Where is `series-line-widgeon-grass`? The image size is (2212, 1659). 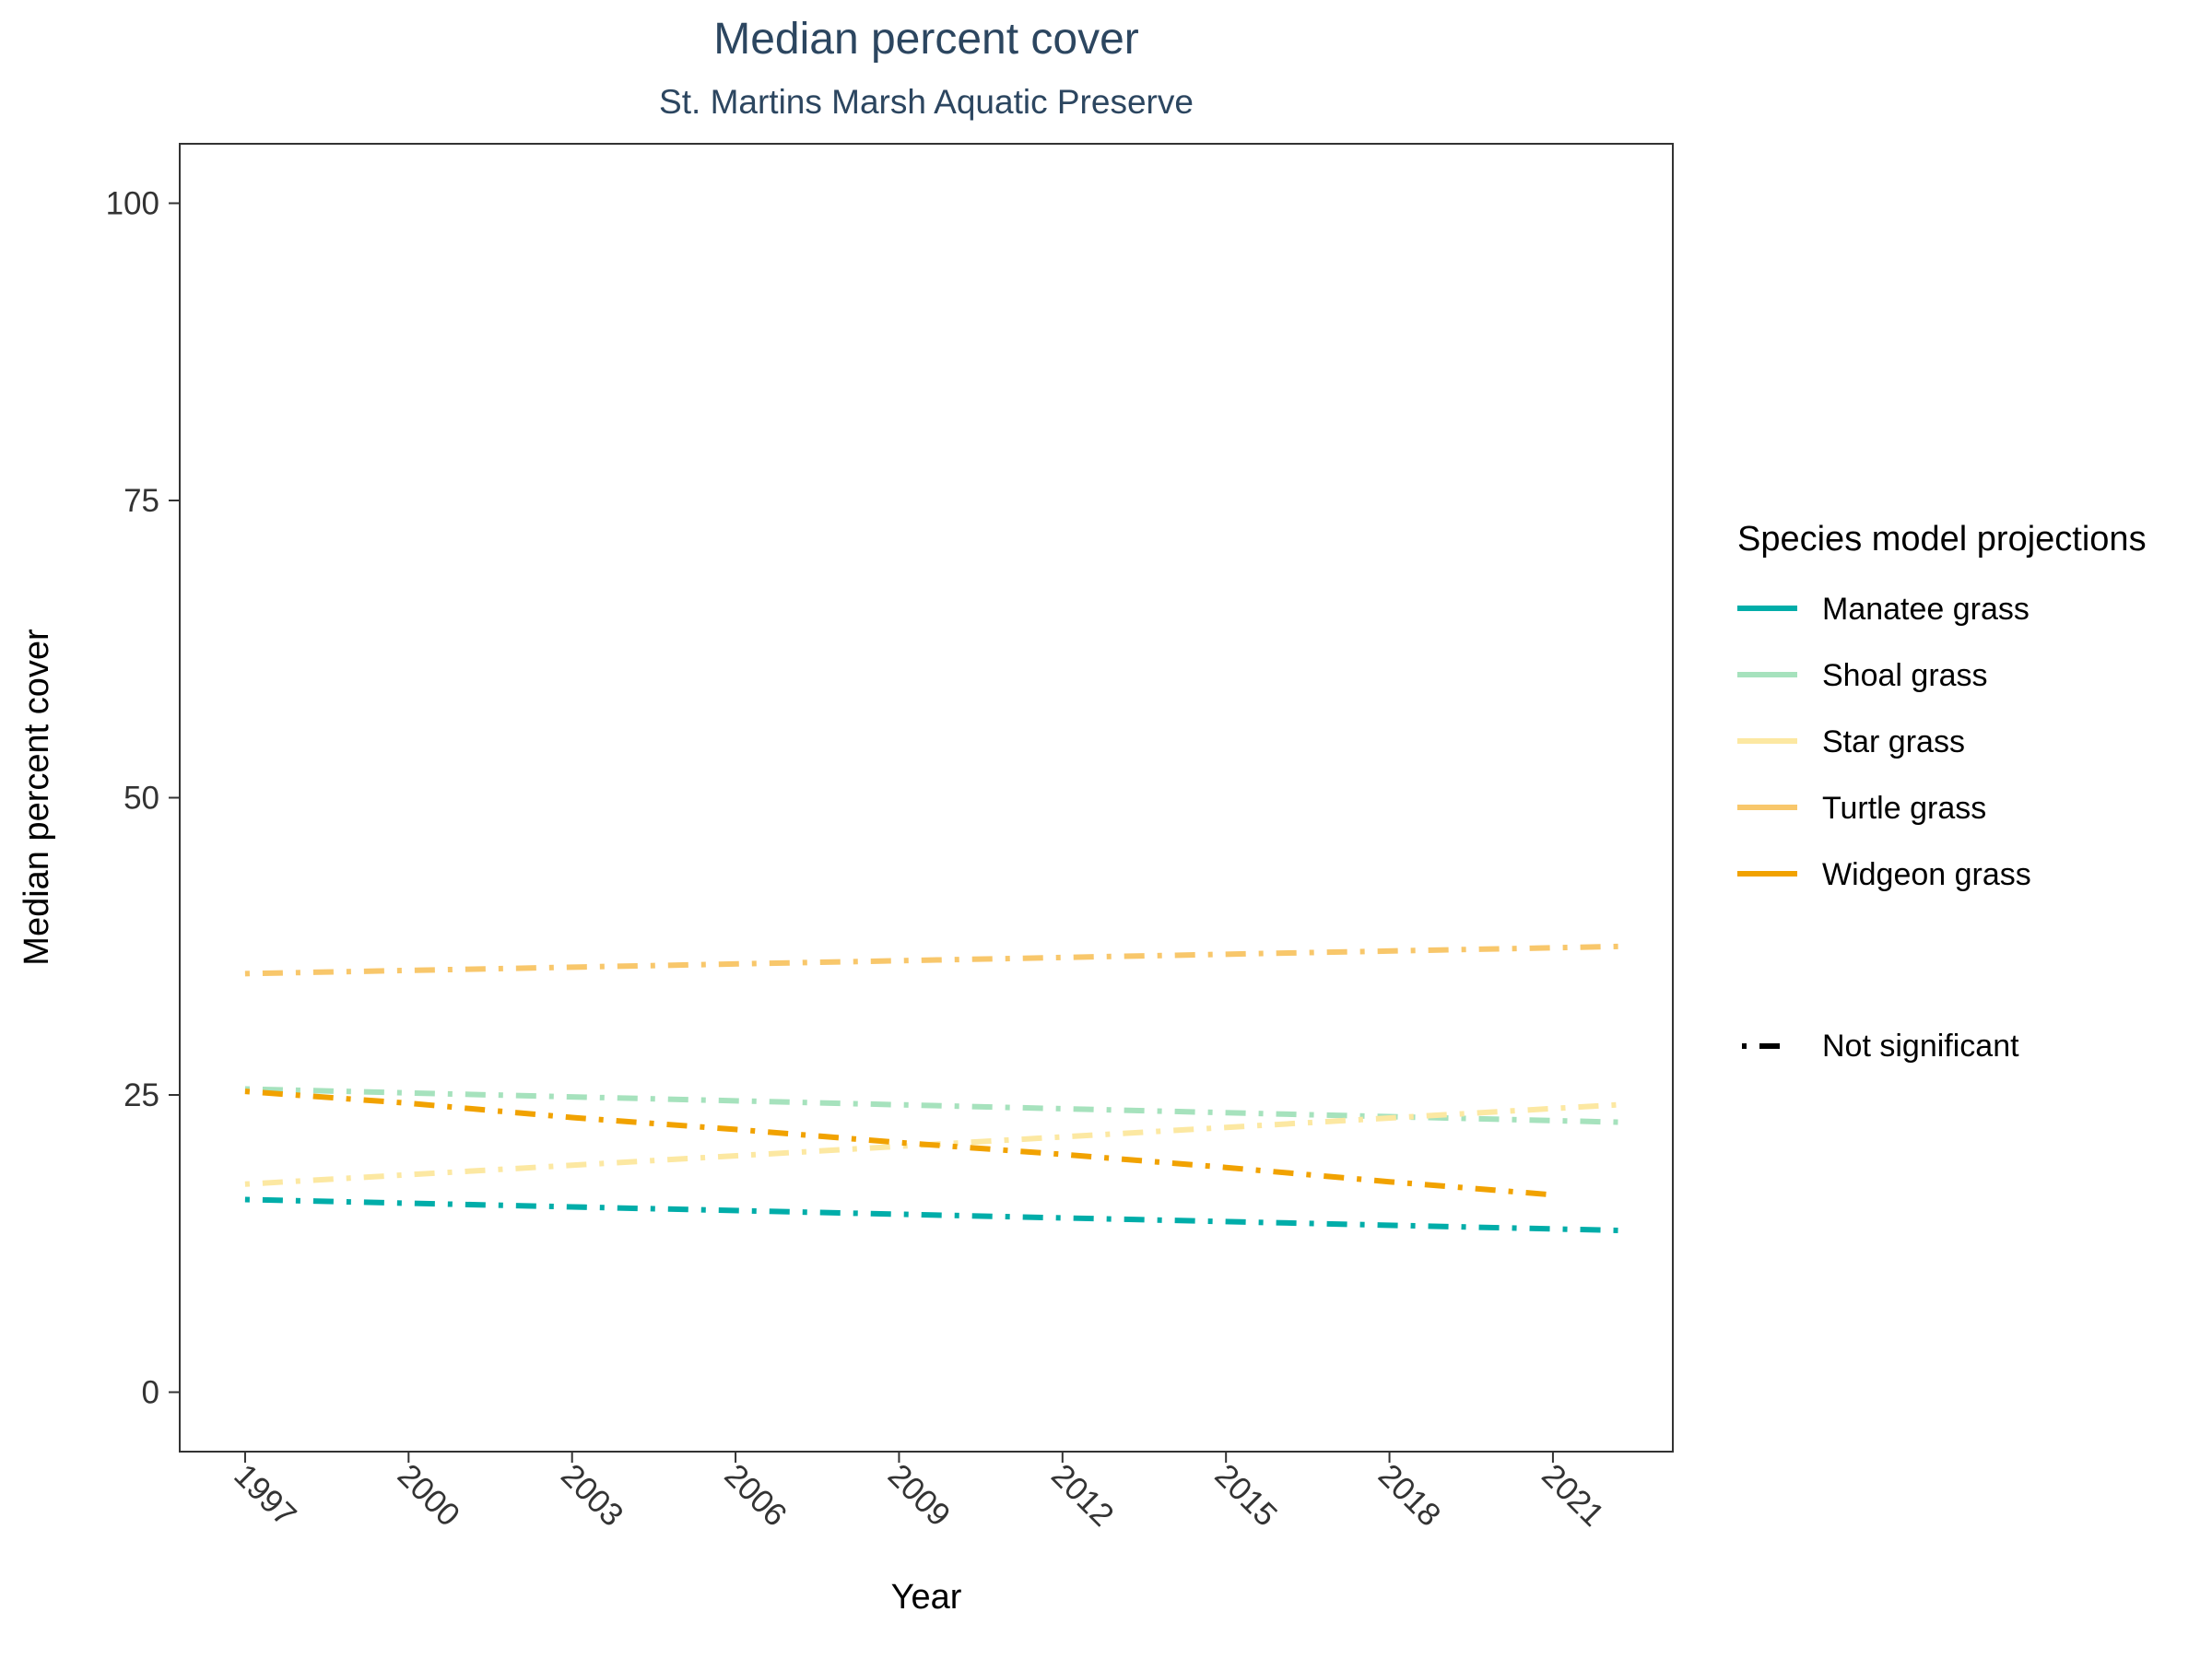 series-line-widgeon-grass is located at coordinates (899, 1143).